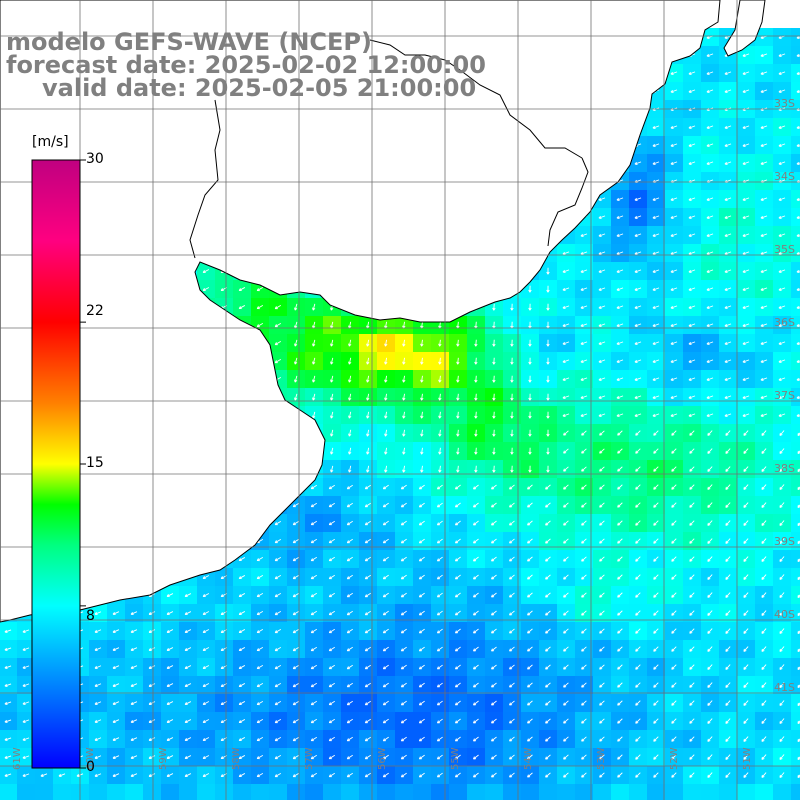 This screenshot has width=800, height=804. I want to click on valid-date: valid date: 2025-02-05 21:00:00, so click(259, 88).